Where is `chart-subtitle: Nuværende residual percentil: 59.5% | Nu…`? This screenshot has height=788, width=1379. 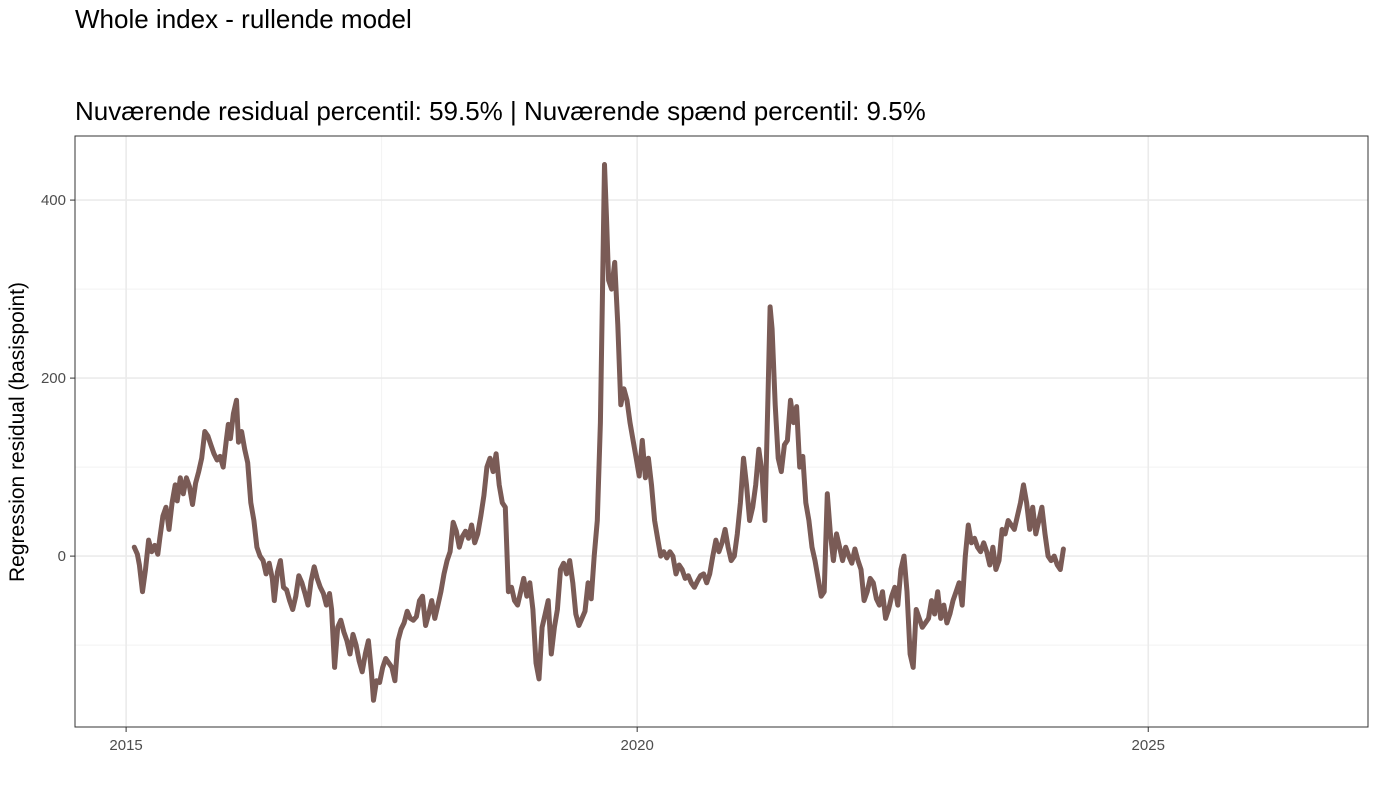 chart-subtitle: Nuværende residual percentil: 59.5% | Nu… is located at coordinates (500, 111).